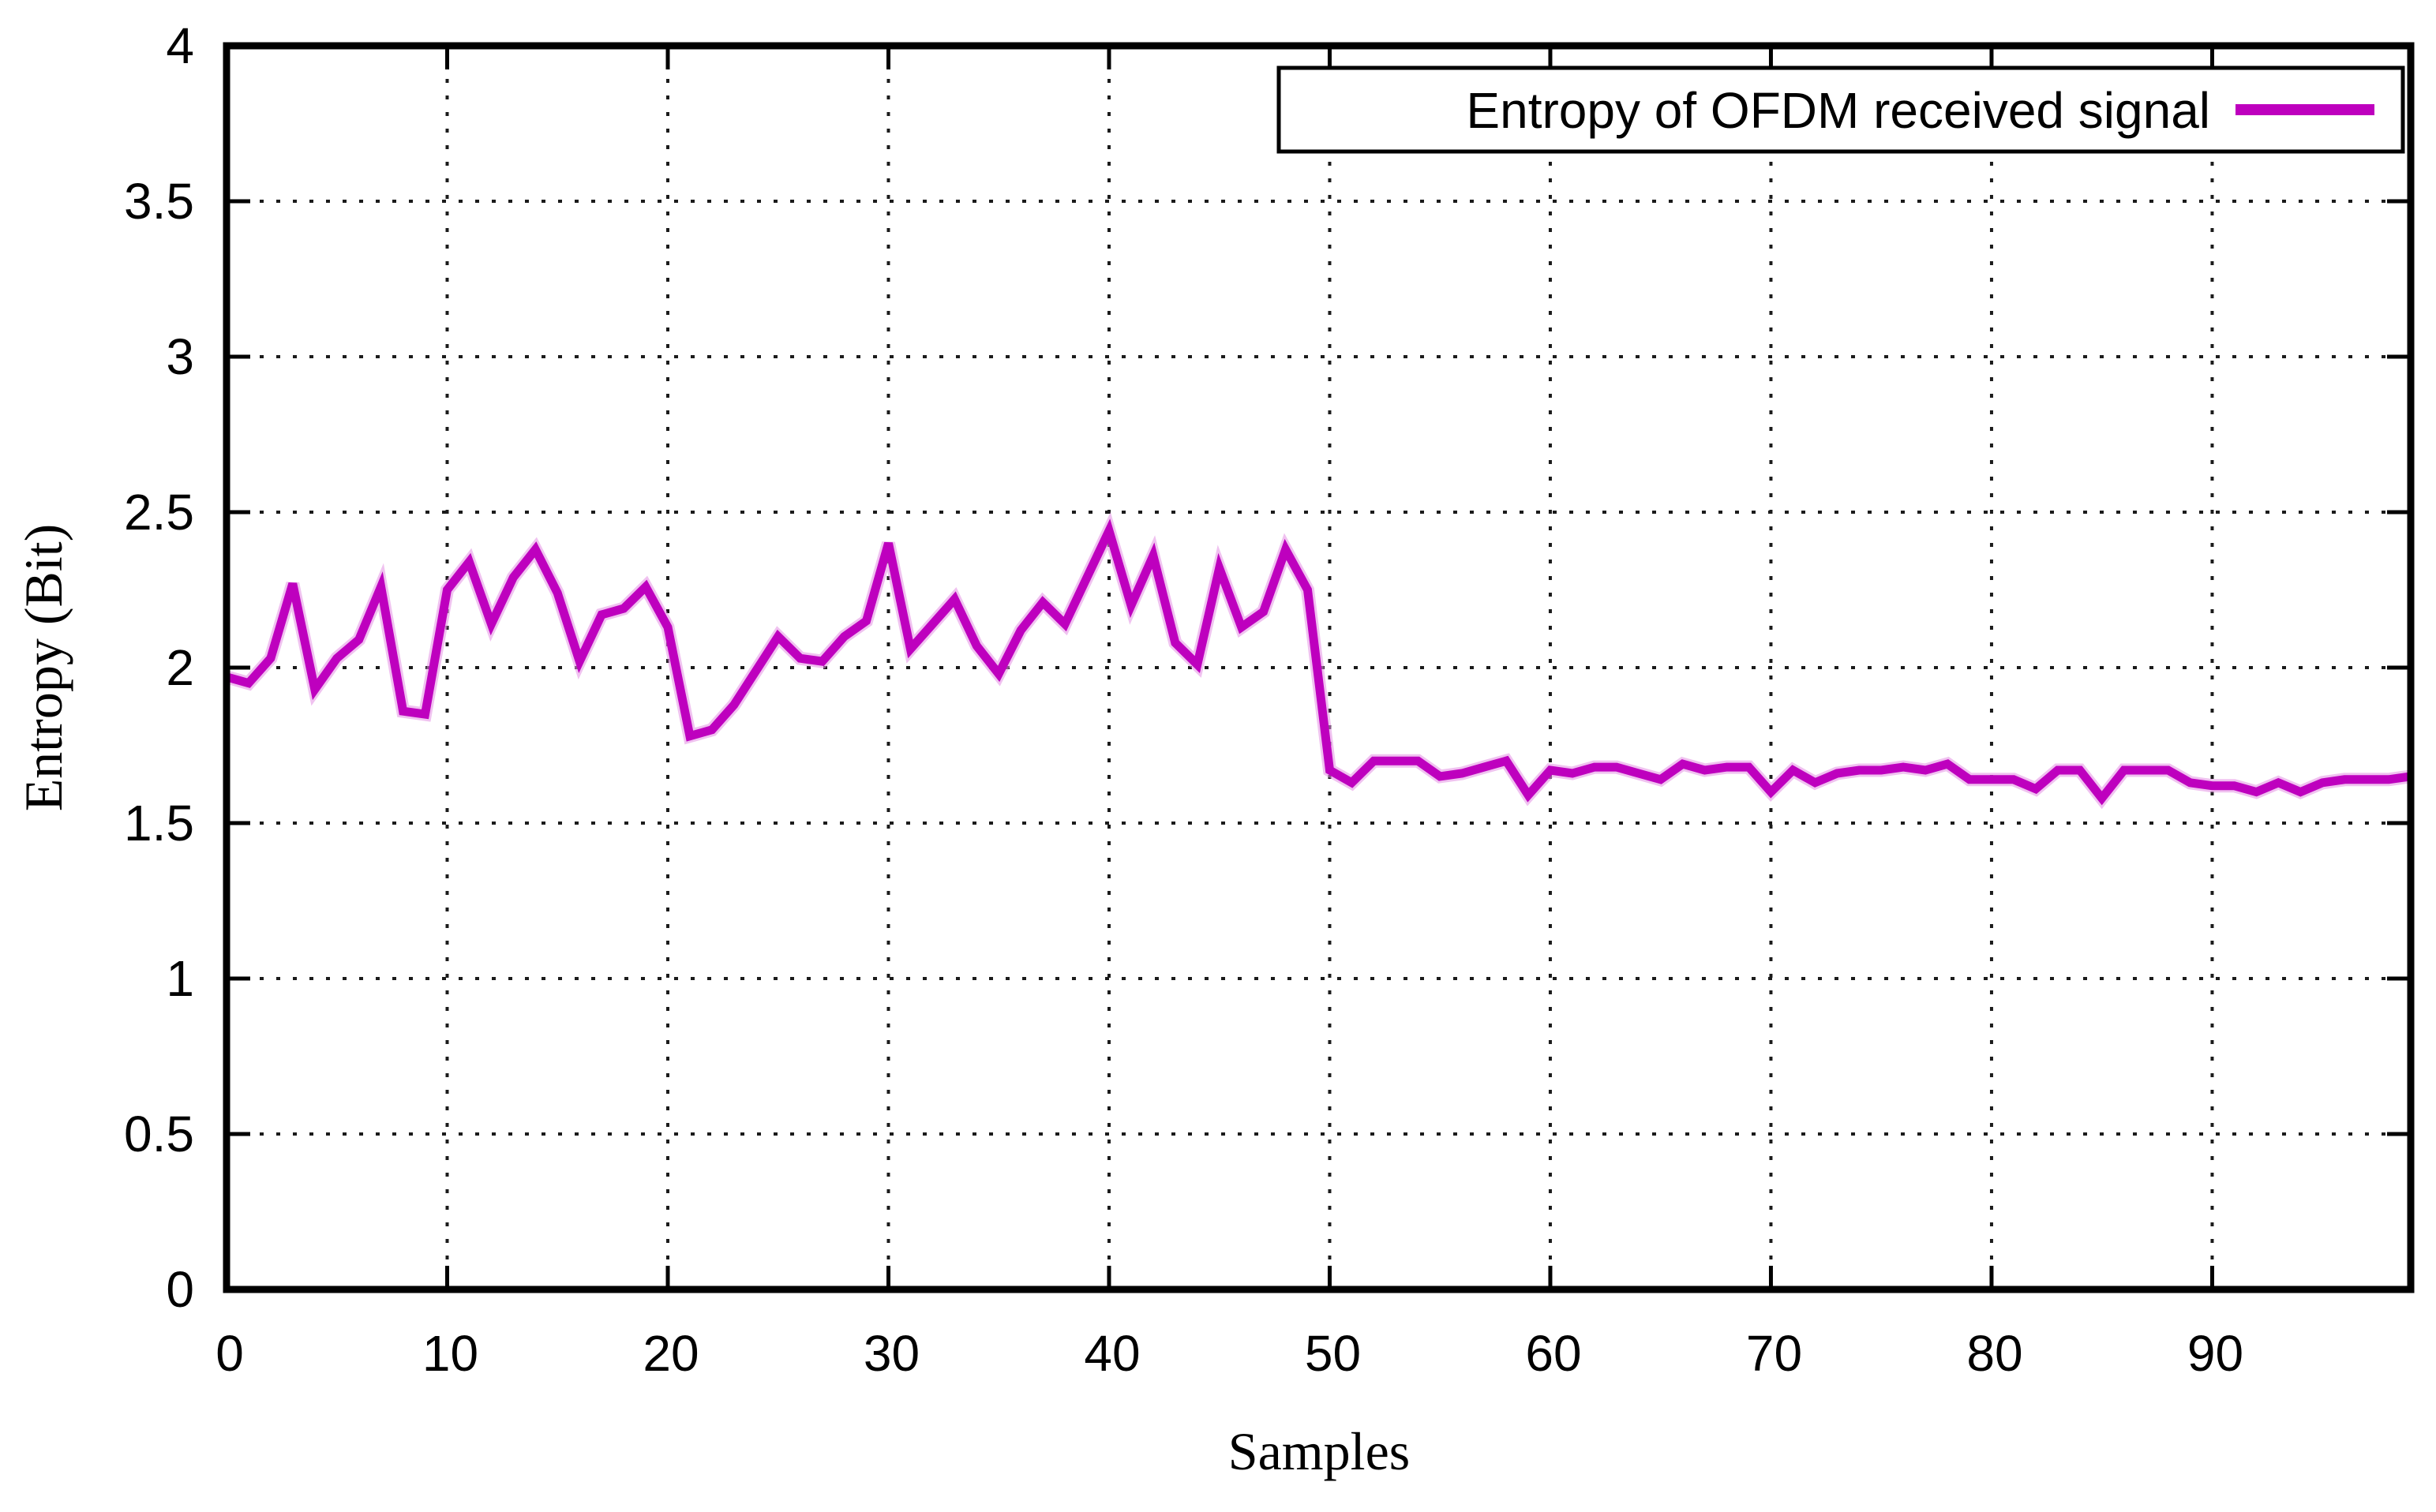 The width and height of the screenshot is (2436, 1512). What do you see at coordinates (1112, 1353) in the screenshot?
I see `x-tick-label: 40` at bounding box center [1112, 1353].